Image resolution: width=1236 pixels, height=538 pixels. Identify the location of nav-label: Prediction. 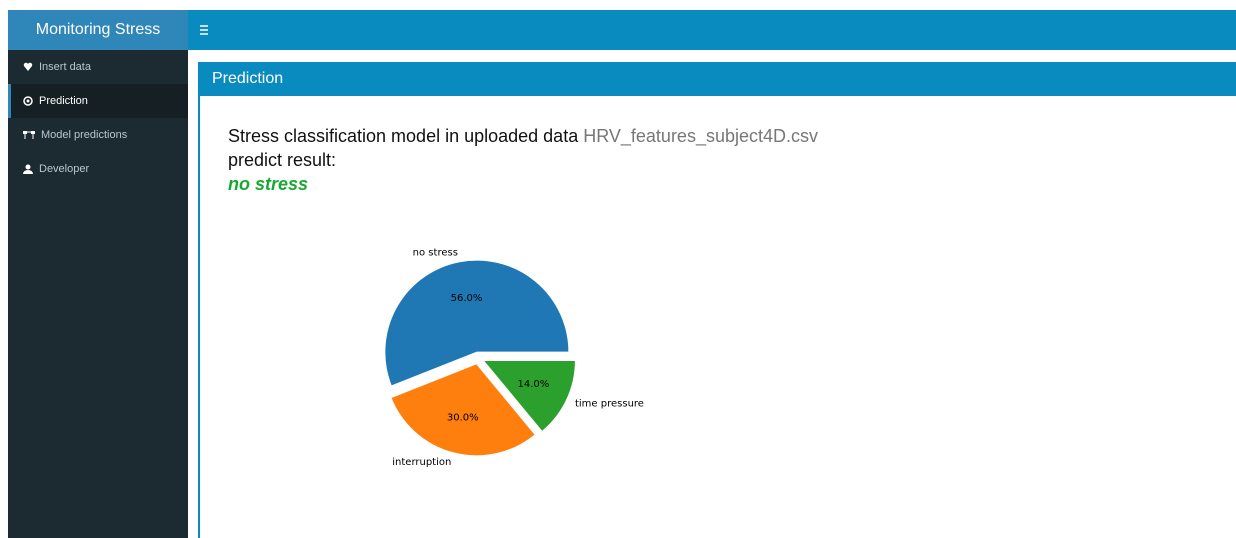
(63, 101).